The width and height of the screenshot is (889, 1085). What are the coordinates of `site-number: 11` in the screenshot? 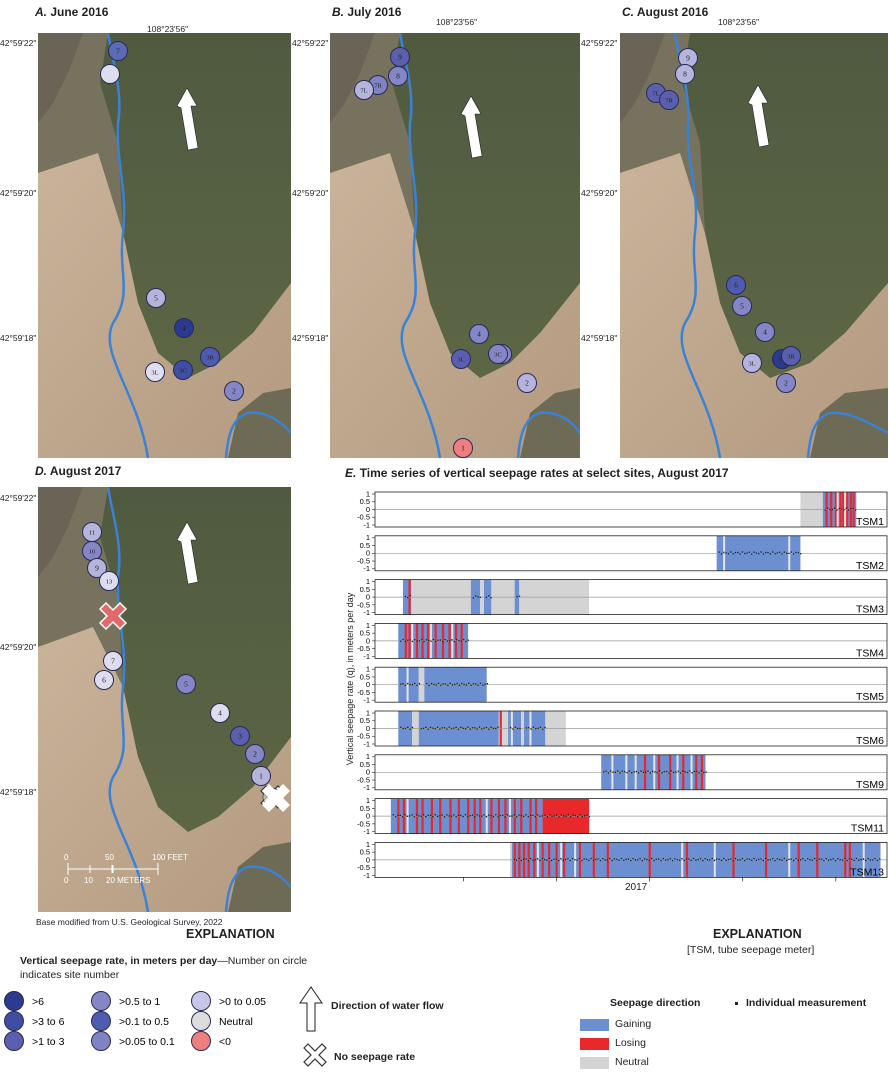 It's located at (92, 533).